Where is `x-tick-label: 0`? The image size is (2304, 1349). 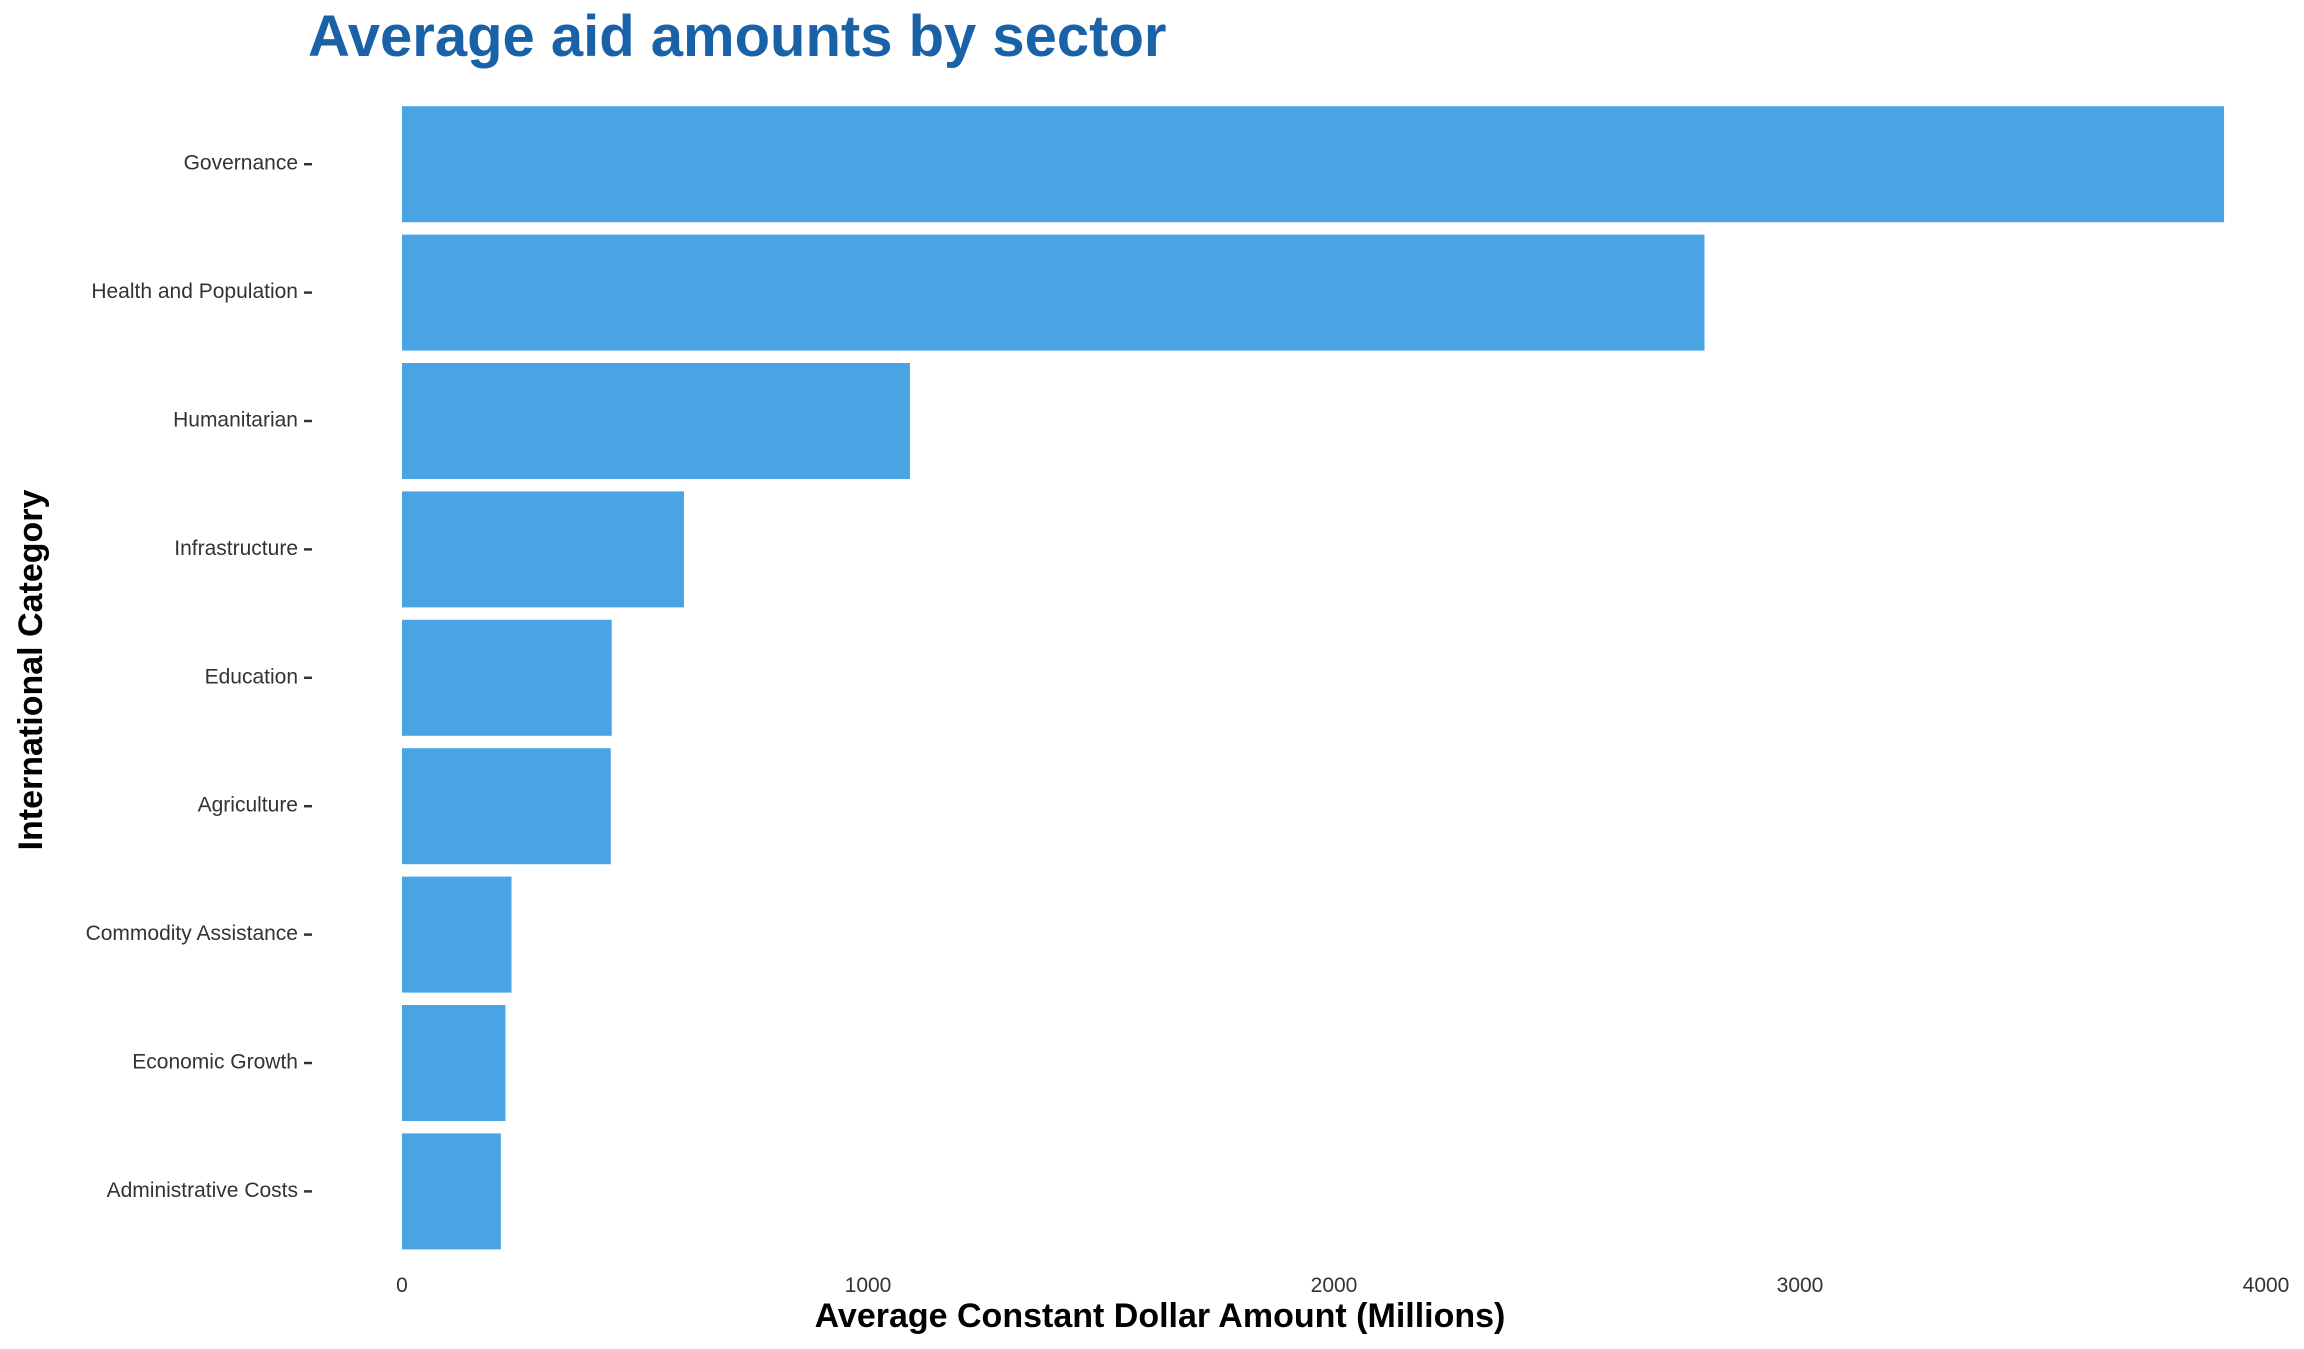
x-tick-label: 0 is located at coordinates (402, 1285).